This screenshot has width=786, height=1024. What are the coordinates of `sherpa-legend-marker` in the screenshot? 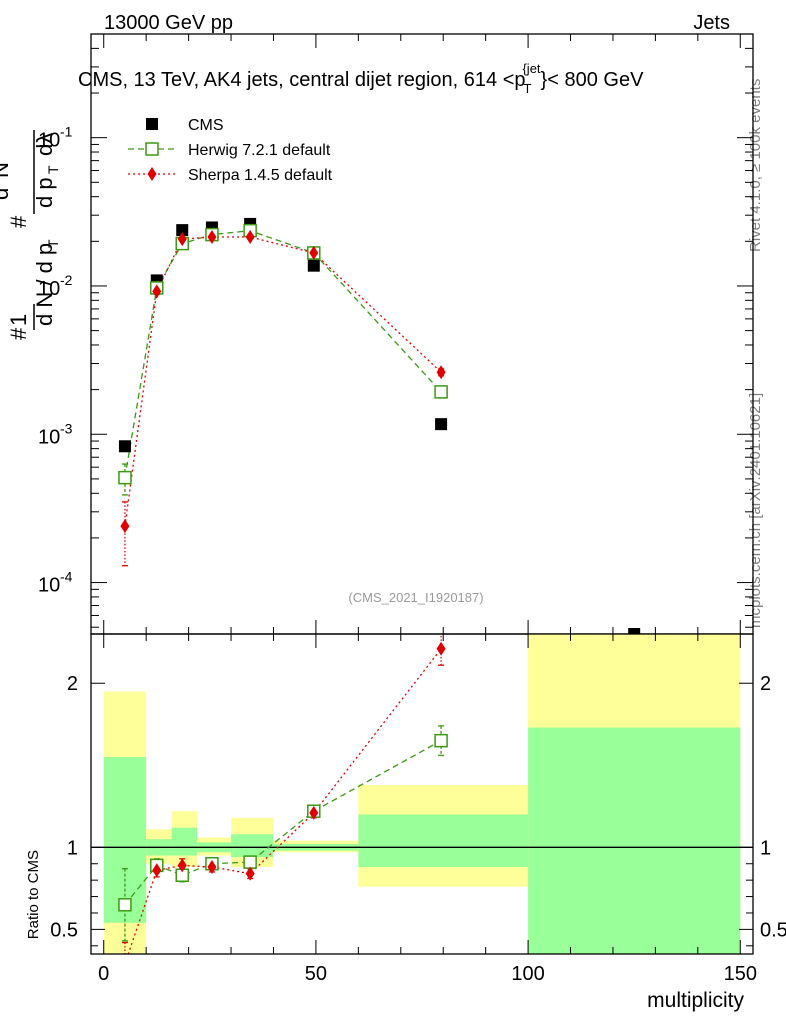 It's located at (152, 174).